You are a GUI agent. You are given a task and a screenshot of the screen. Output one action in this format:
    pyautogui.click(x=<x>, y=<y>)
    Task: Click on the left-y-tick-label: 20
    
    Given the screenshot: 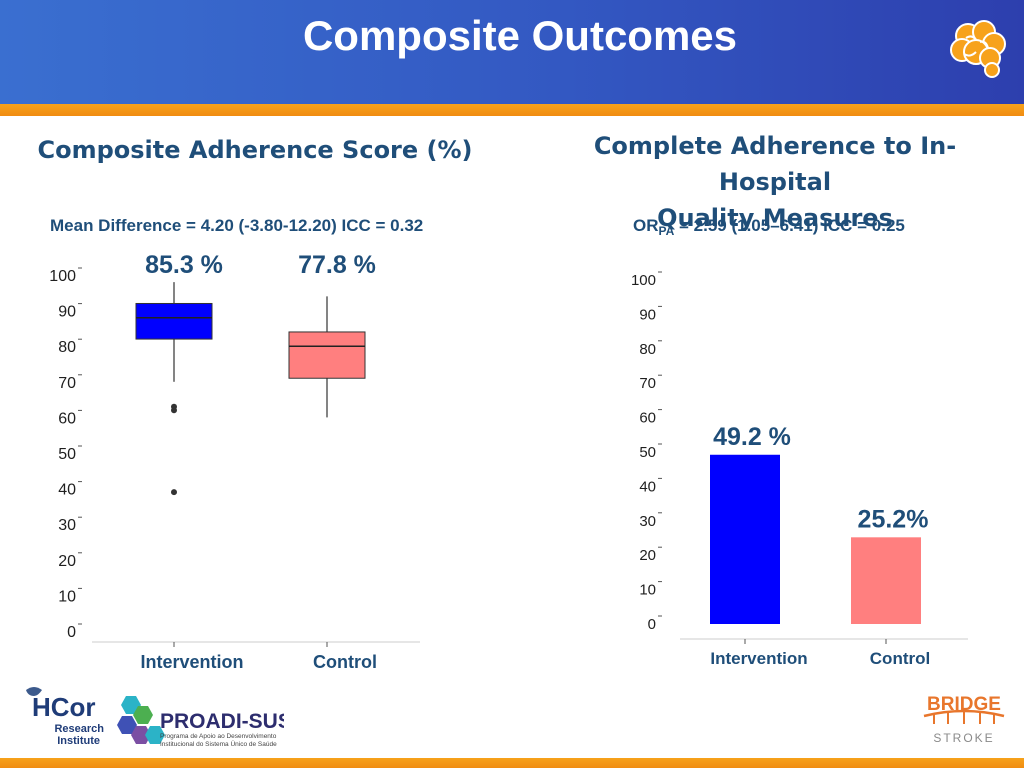 What is the action you would take?
    pyautogui.click(x=67, y=561)
    